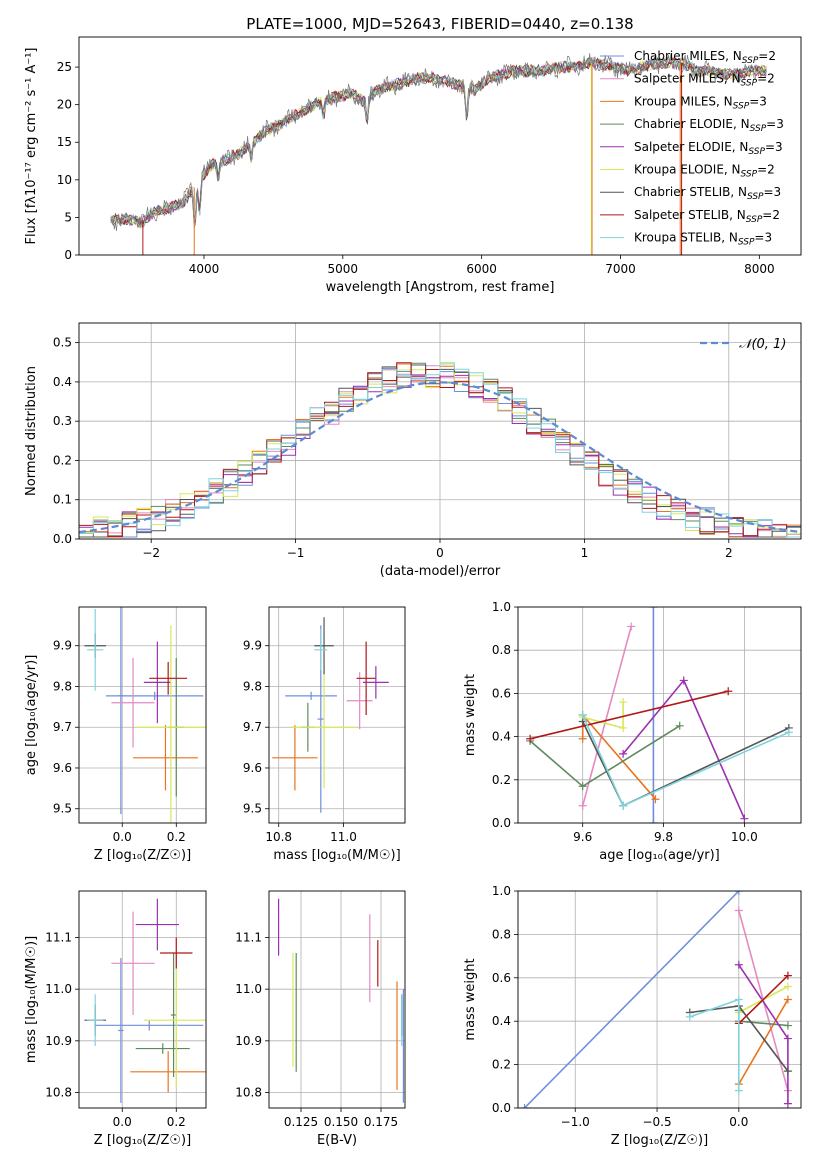  Describe the element at coordinates (337, 1140) in the screenshot. I see `x-axis-label: E(B-V)` at that location.